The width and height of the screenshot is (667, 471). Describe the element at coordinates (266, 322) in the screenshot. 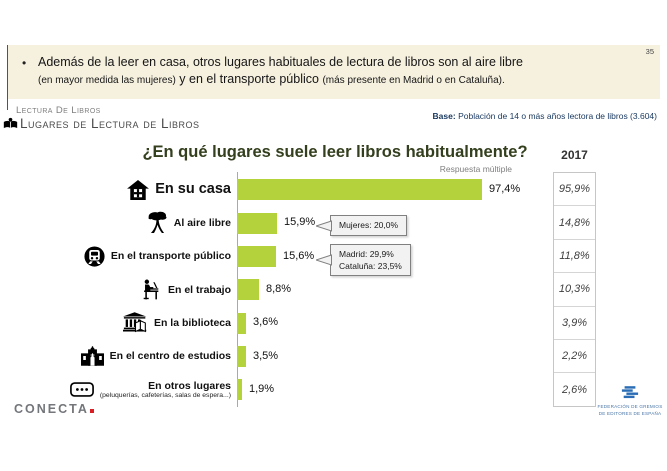

I see `value-label: 3,6%` at that location.